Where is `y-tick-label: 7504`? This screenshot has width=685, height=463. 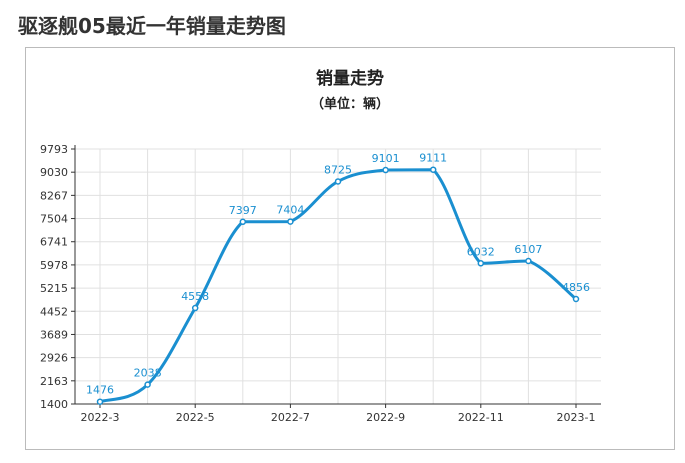
y-tick-label: 7504 is located at coordinates (54, 219).